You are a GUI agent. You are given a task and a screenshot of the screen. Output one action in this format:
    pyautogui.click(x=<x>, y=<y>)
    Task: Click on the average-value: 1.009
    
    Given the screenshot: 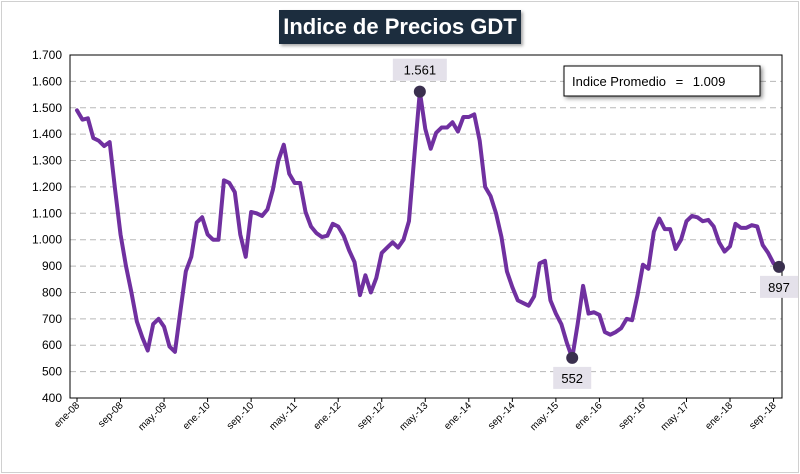 What is the action you would take?
    pyautogui.click(x=709, y=81)
    